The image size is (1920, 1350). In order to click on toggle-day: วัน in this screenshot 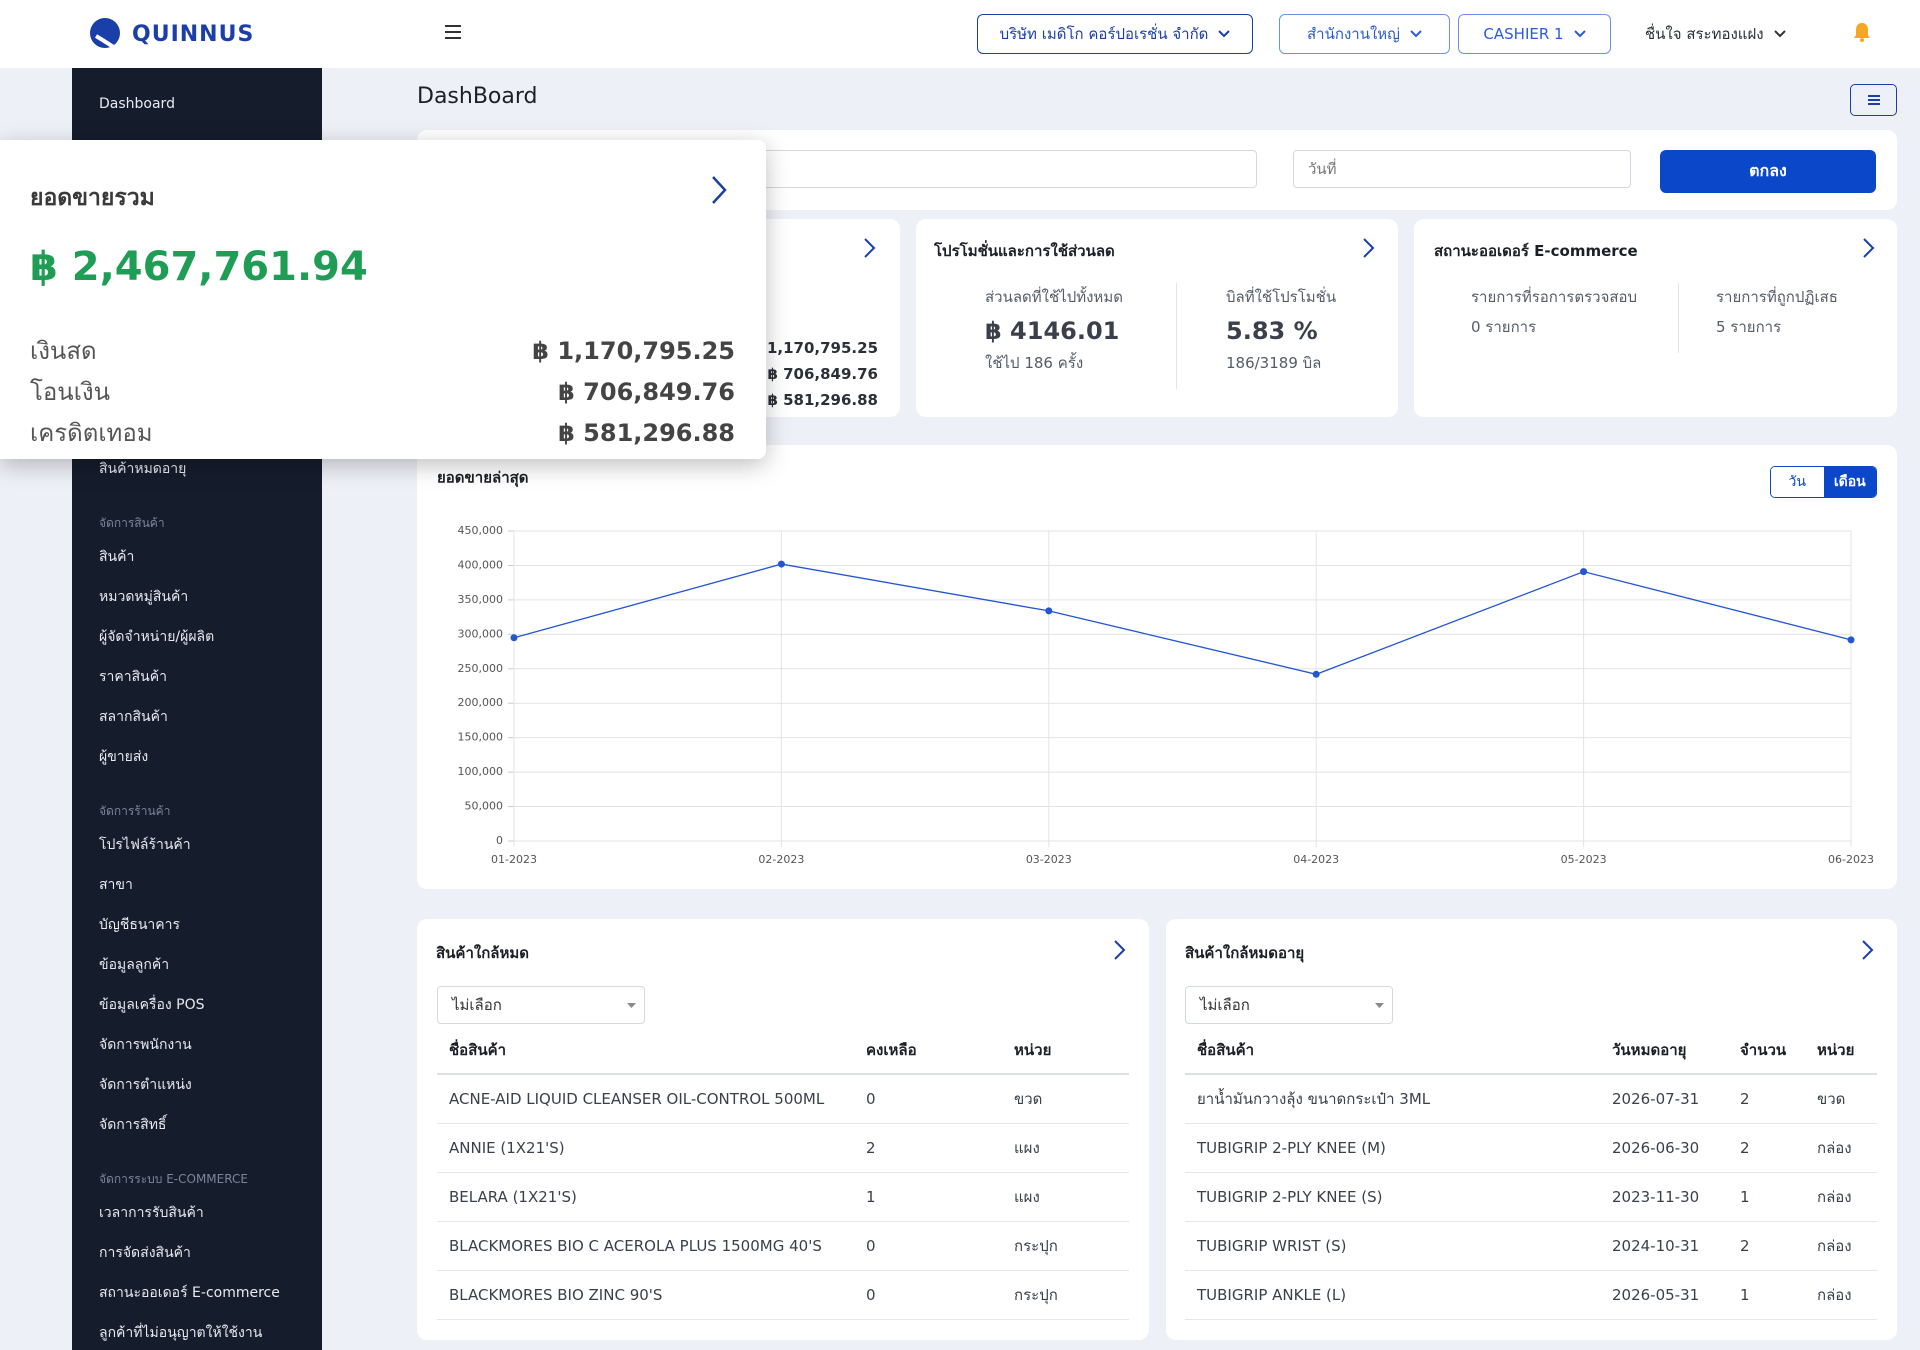, I will do `click(1797, 482)`.